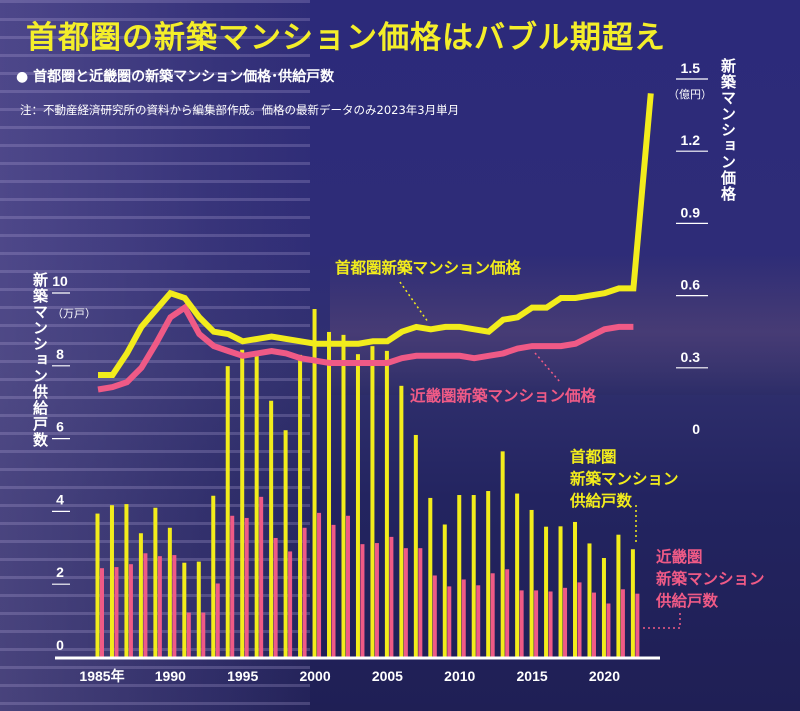  Describe the element at coordinates (242, 676) in the screenshot. I see `x-tick-label: 1995` at that location.